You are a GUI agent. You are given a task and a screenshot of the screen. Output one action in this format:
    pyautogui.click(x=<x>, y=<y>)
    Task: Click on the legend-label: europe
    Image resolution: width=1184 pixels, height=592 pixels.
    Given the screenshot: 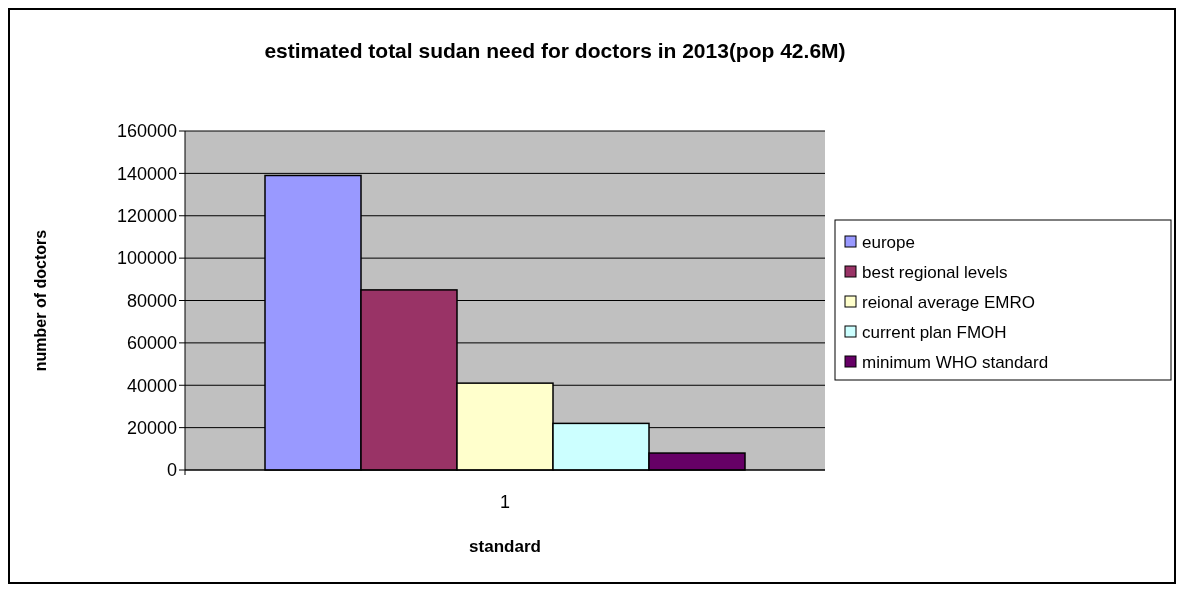 What is the action you would take?
    pyautogui.click(x=888, y=242)
    